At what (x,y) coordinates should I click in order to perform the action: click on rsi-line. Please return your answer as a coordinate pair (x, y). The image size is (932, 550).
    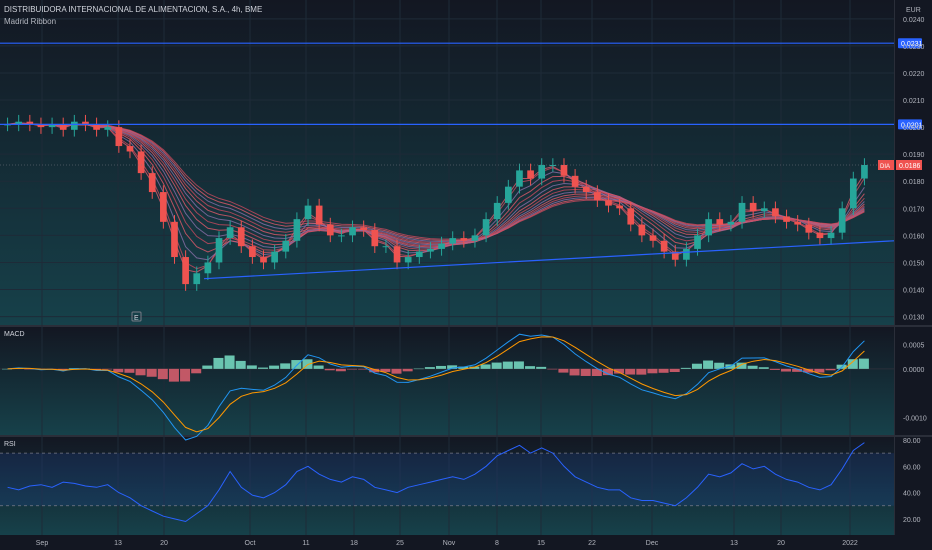
    Looking at the image, I should click on (436, 482).